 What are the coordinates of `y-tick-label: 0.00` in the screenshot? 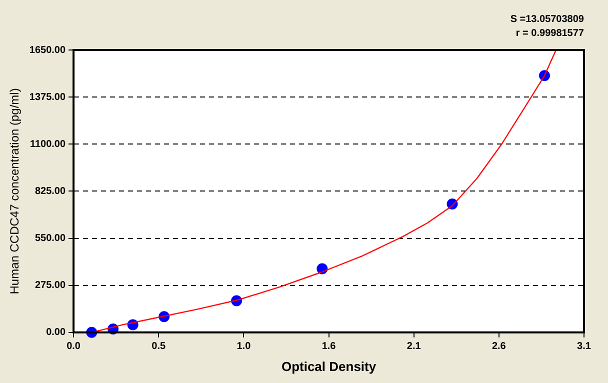 It's located at (56, 332).